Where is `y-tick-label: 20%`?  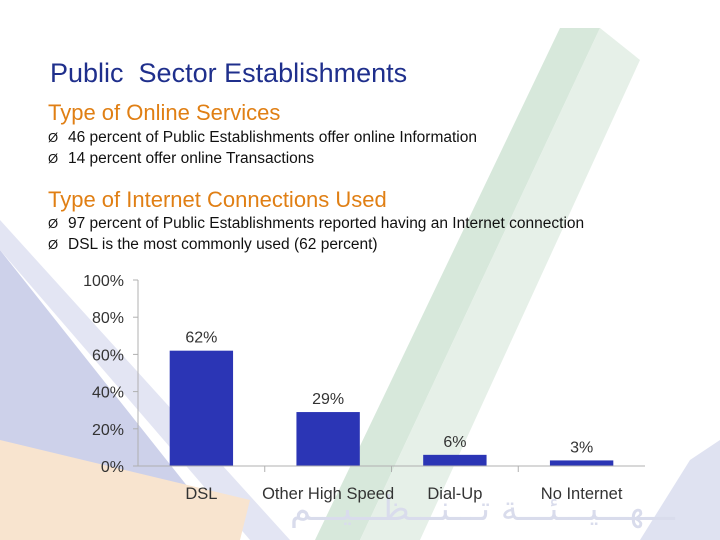
y-tick-label: 20% is located at coordinates (108, 430).